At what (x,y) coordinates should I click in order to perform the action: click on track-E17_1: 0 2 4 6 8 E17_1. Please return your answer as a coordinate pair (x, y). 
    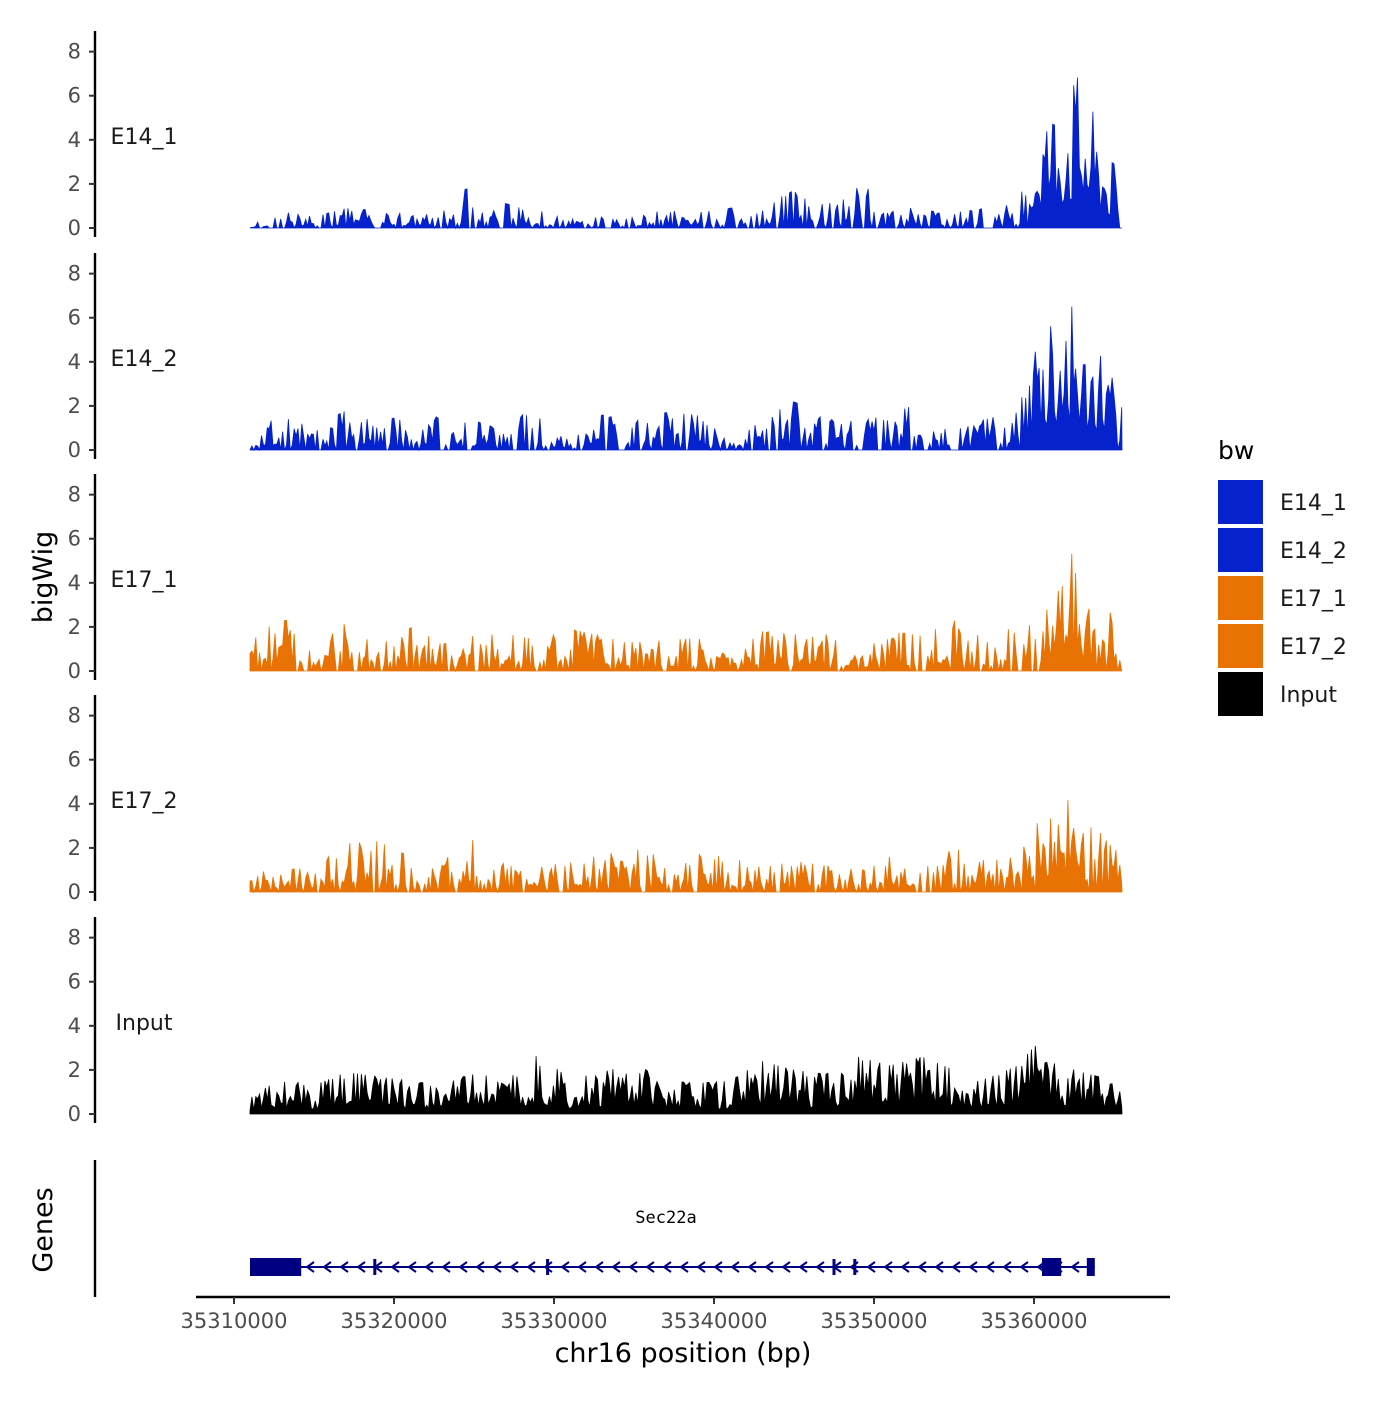
    Looking at the image, I should click on (595, 578).